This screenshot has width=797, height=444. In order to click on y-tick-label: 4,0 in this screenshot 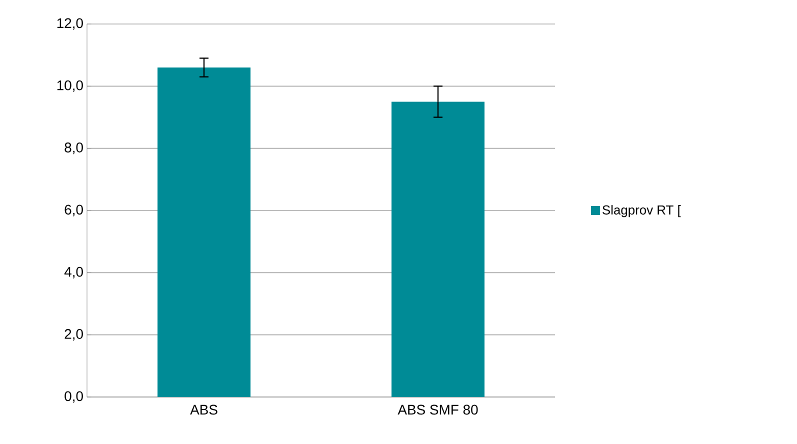, I will do `click(73, 272)`.